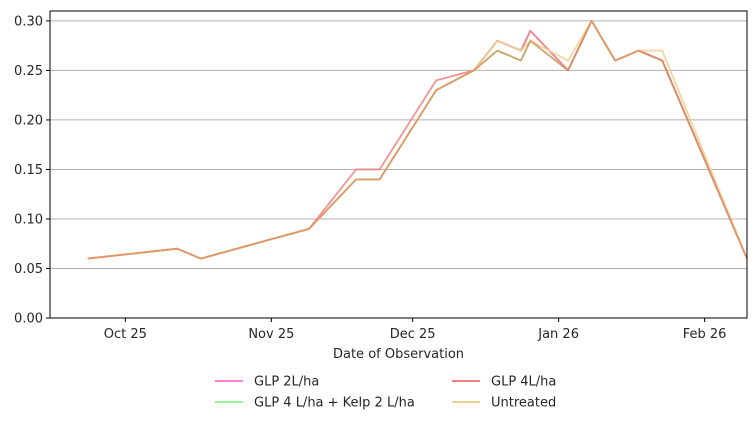 Image resolution: width=756 pixels, height=425 pixels. I want to click on x-axis: Oct 25 Nov 25 Dec 25 Jan 26 Feb 26, so click(415, 330).